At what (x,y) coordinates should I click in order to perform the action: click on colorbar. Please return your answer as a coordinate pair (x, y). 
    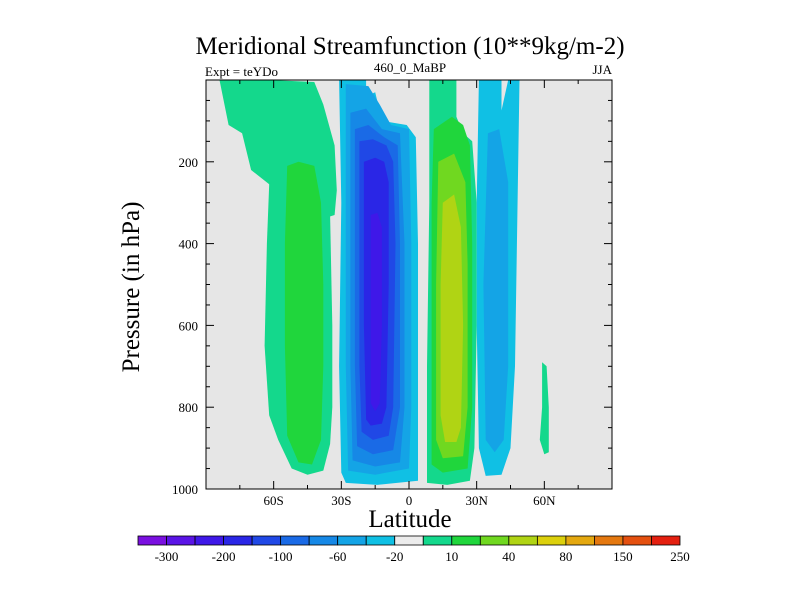
    Looking at the image, I should click on (409, 540).